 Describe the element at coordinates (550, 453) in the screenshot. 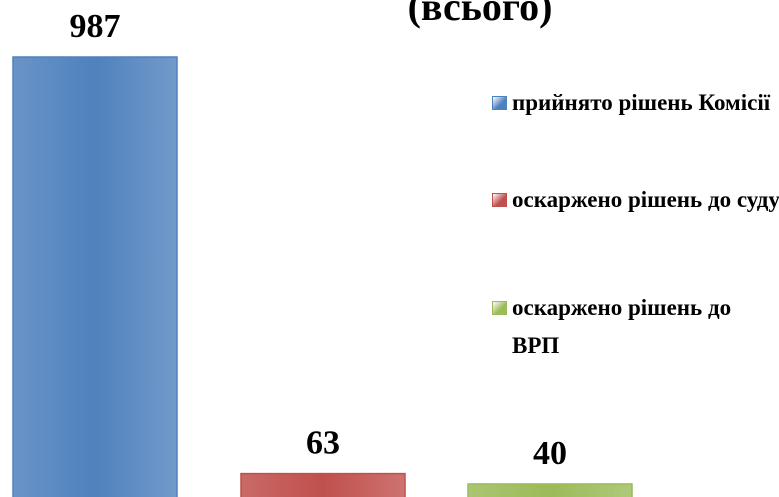

I see `data-label: 40` at that location.